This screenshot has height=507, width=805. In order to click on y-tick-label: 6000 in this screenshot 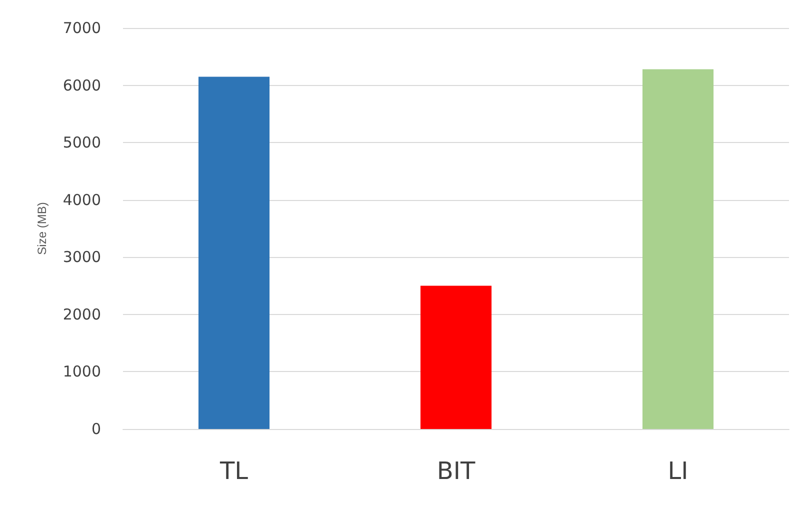, I will do `click(81, 85)`.